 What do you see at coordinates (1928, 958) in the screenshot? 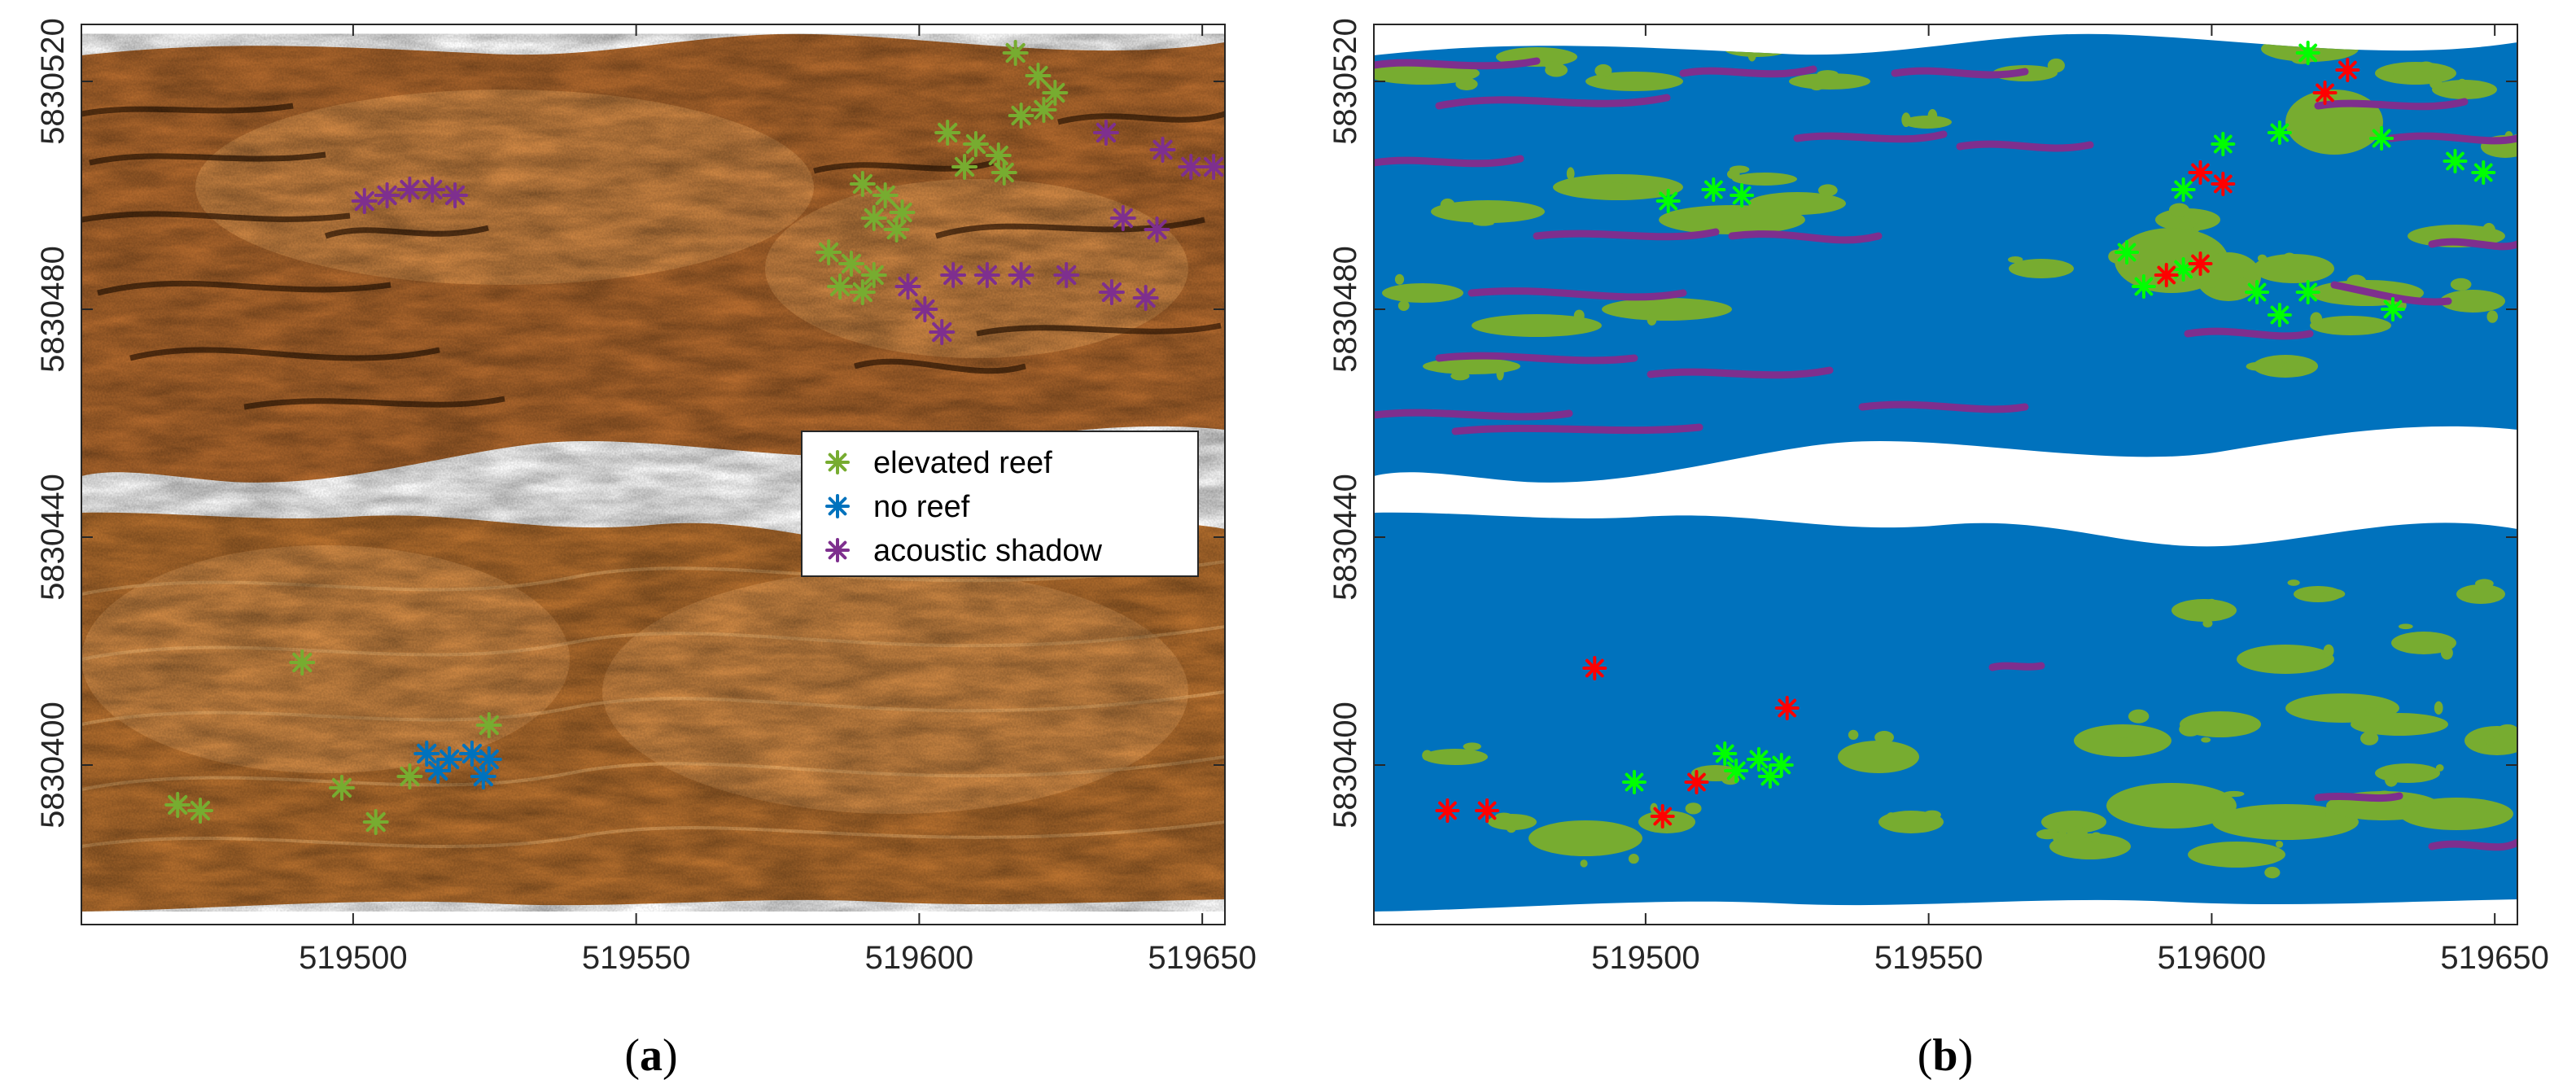
I see `b-xtick-label: 519550` at bounding box center [1928, 958].